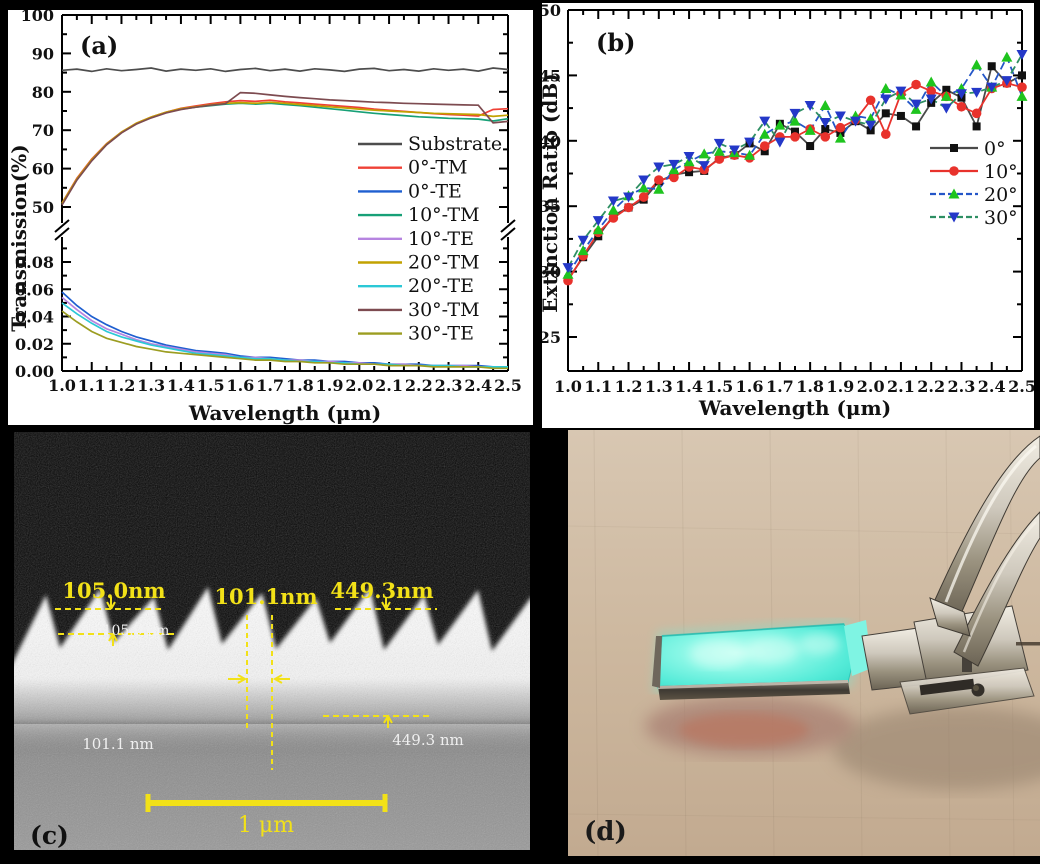 The height and width of the screenshot is (864, 1040). I want to click on y-tick-label: 35, so click(551, 206).